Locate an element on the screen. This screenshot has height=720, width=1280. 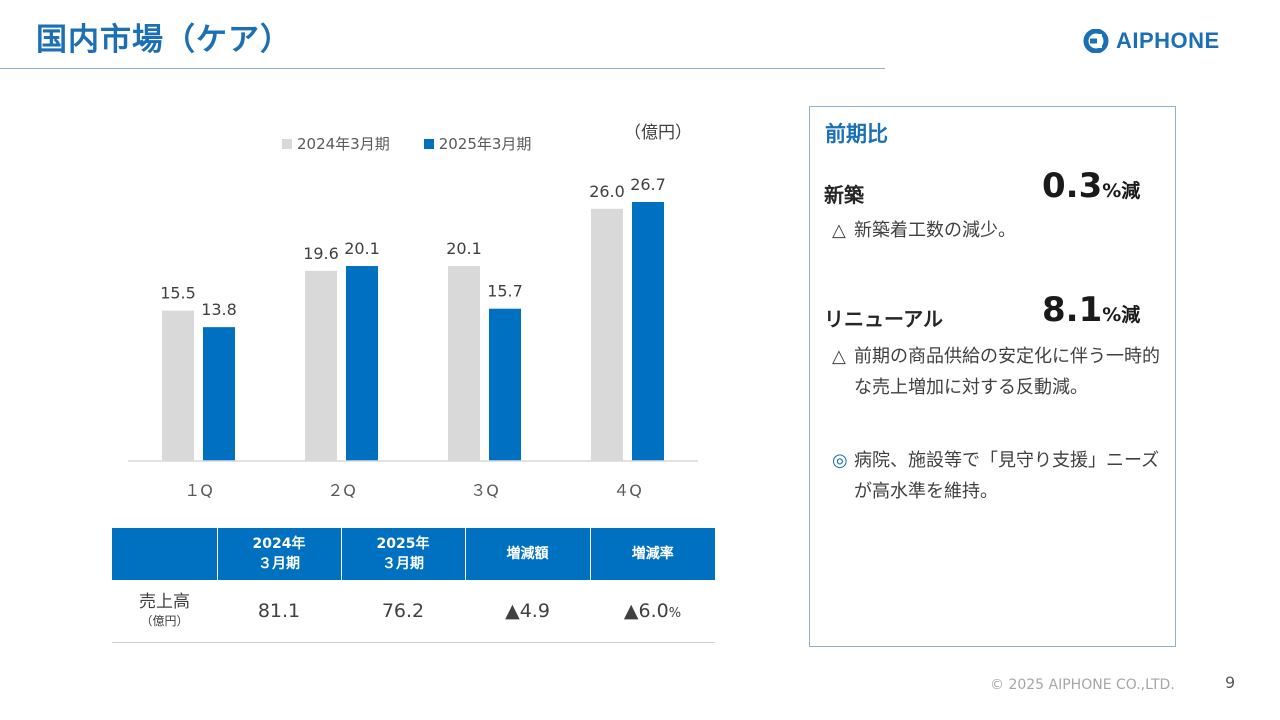
logo-text: AIPHONE is located at coordinates (1168, 40).